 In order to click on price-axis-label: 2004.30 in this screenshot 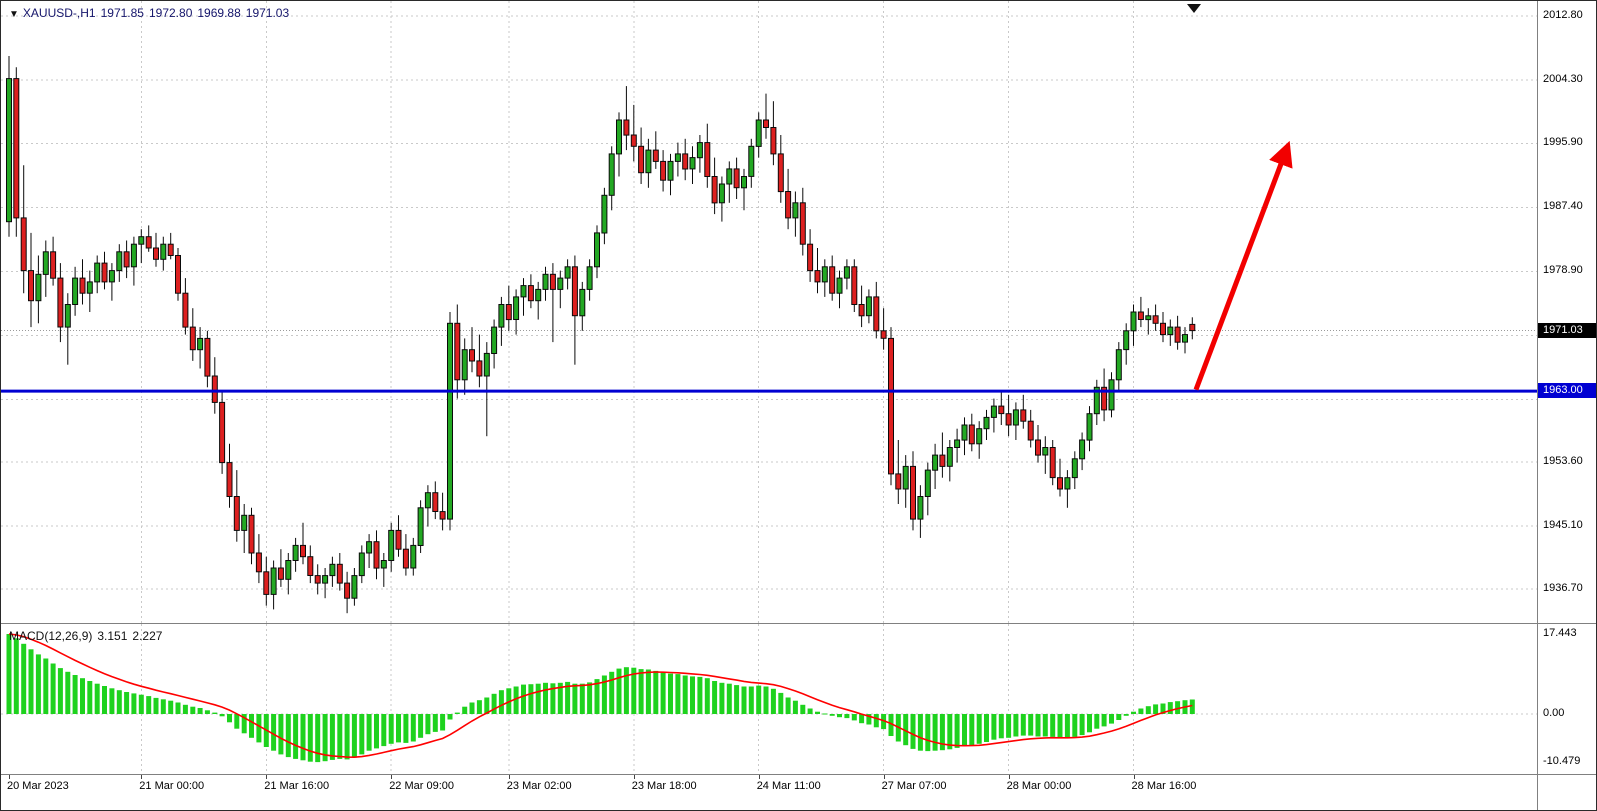, I will do `click(1563, 79)`.